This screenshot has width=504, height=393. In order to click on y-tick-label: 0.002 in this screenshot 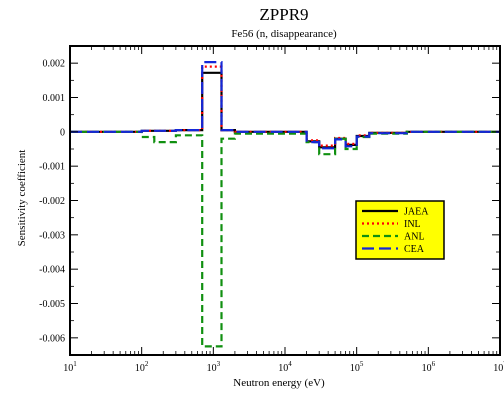, I will do `click(54, 64)`.